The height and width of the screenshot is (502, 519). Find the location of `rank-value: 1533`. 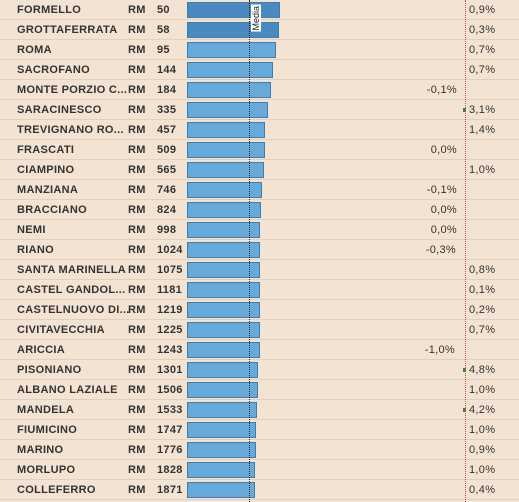

rank-value: 1533 is located at coordinates (170, 410).